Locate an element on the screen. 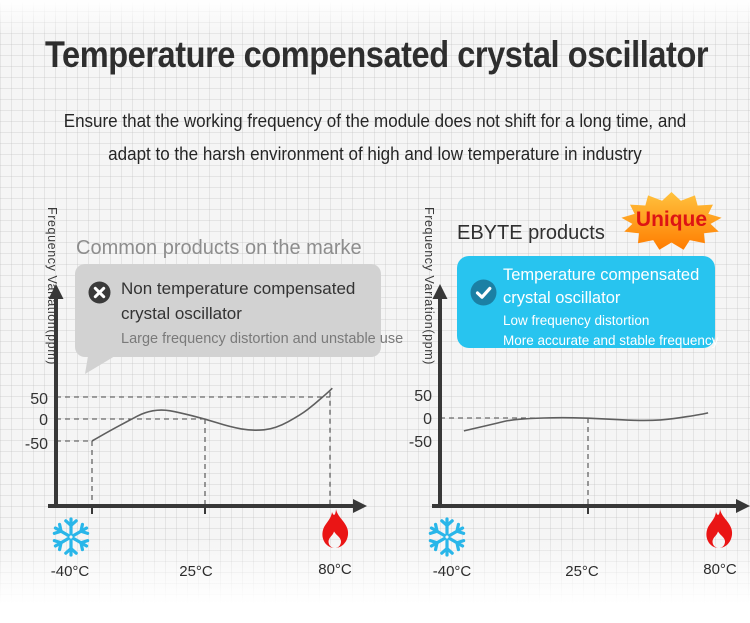 The height and width of the screenshot is (623, 750). callout-note1: Low frequency distortion is located at coordinates (576, 320).